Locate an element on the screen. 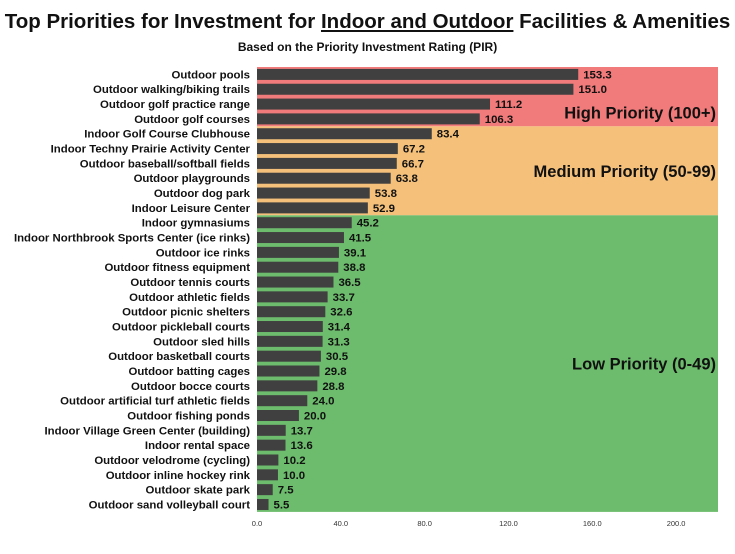 Image resolution: width=735 pixels, height=554 pixels. zone-label-3: Low Priority (0-49) is located at coordinates (644, 365).